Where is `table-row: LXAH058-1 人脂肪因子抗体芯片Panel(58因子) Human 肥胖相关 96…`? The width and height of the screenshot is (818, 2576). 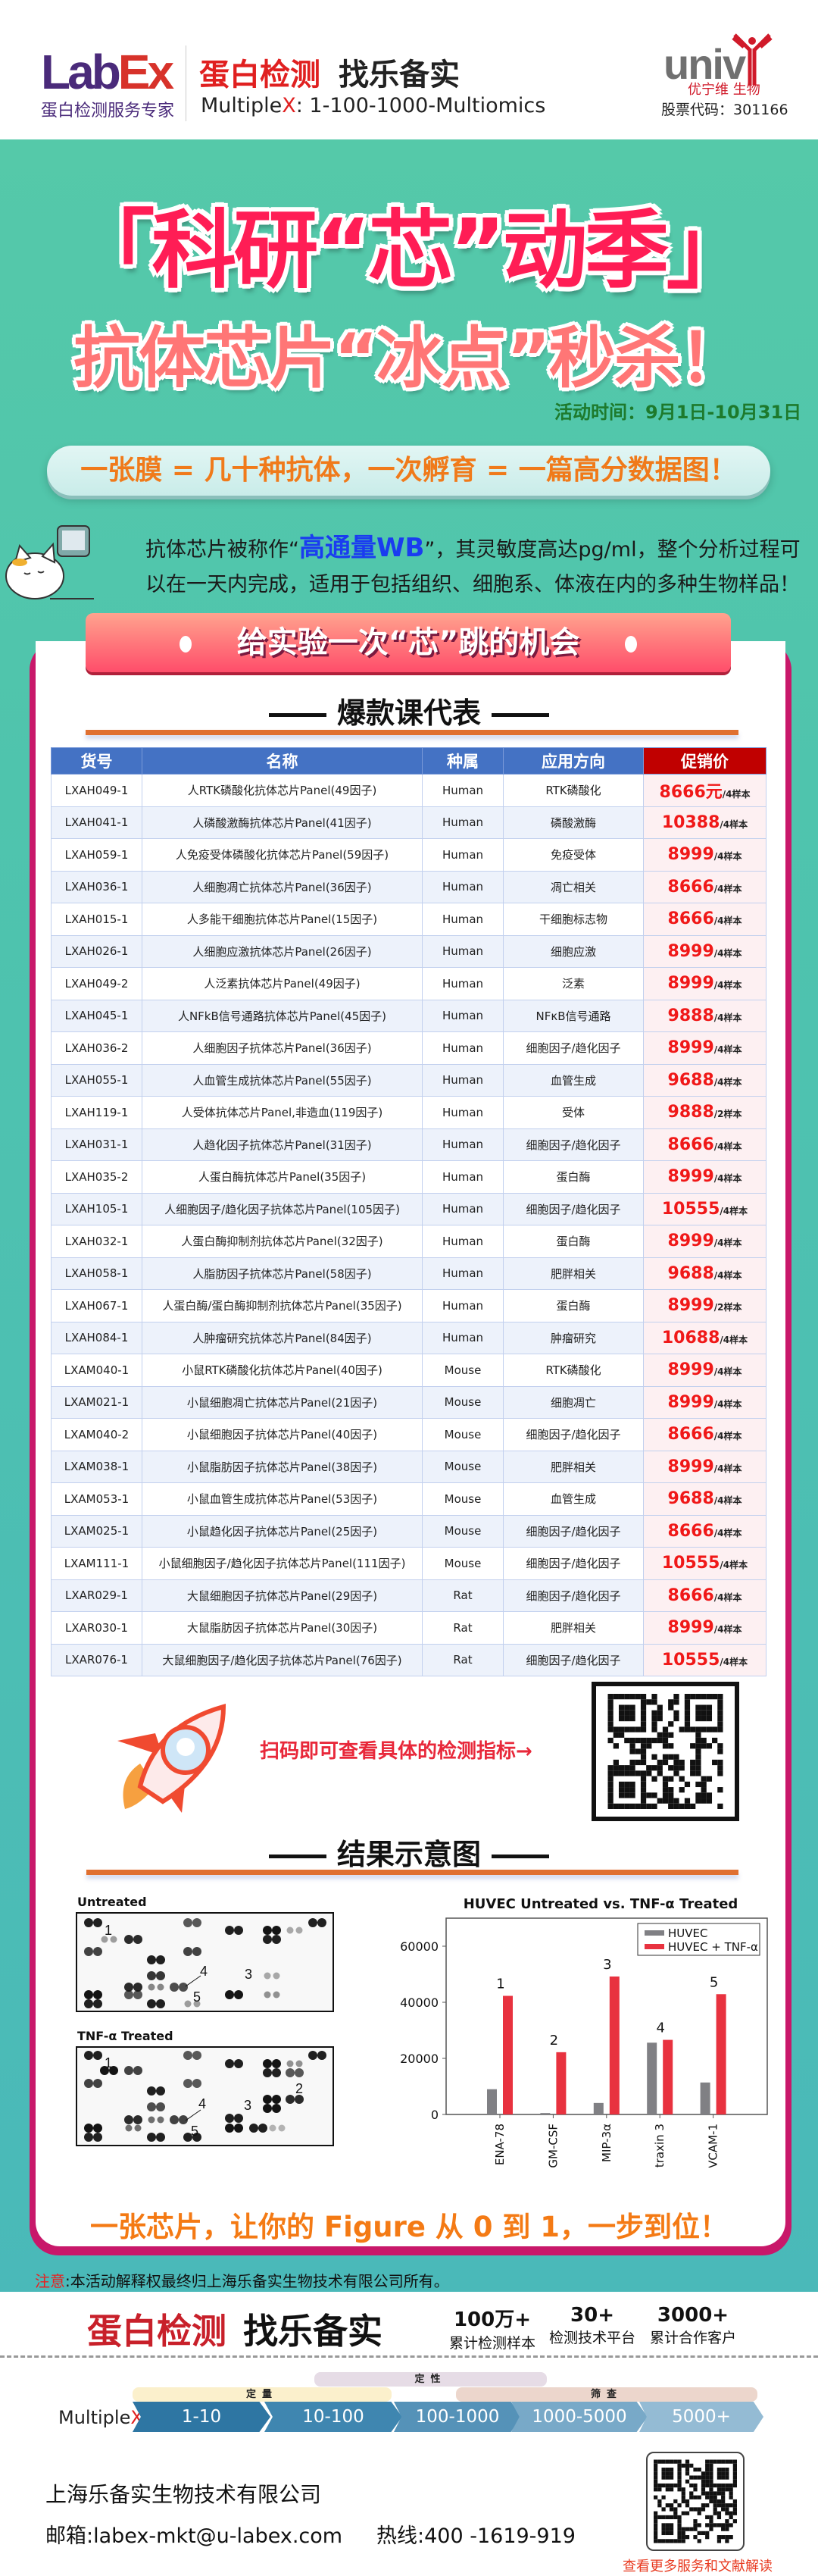
table-row: LXAH058-1 人脂肪因子抗体芯片Panel(58因子) Human 肥胖相关 96… is located at coordinates (409, 1274).